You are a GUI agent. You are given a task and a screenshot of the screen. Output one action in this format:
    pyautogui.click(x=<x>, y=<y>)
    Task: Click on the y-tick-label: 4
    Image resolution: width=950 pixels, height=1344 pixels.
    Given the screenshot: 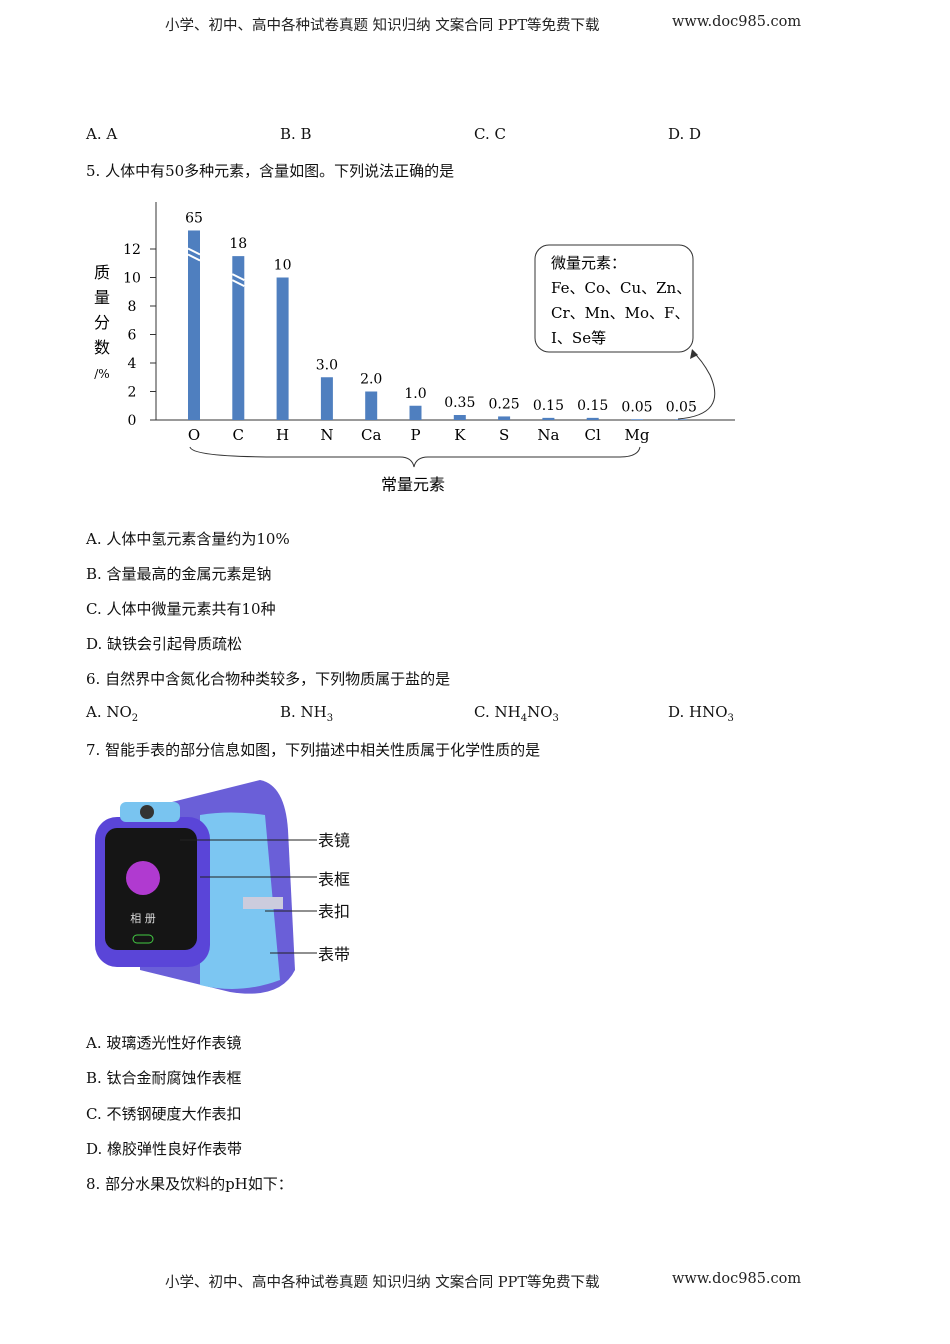 What is the action you would take?
    pyautogui.click(x=132, y=364)
    